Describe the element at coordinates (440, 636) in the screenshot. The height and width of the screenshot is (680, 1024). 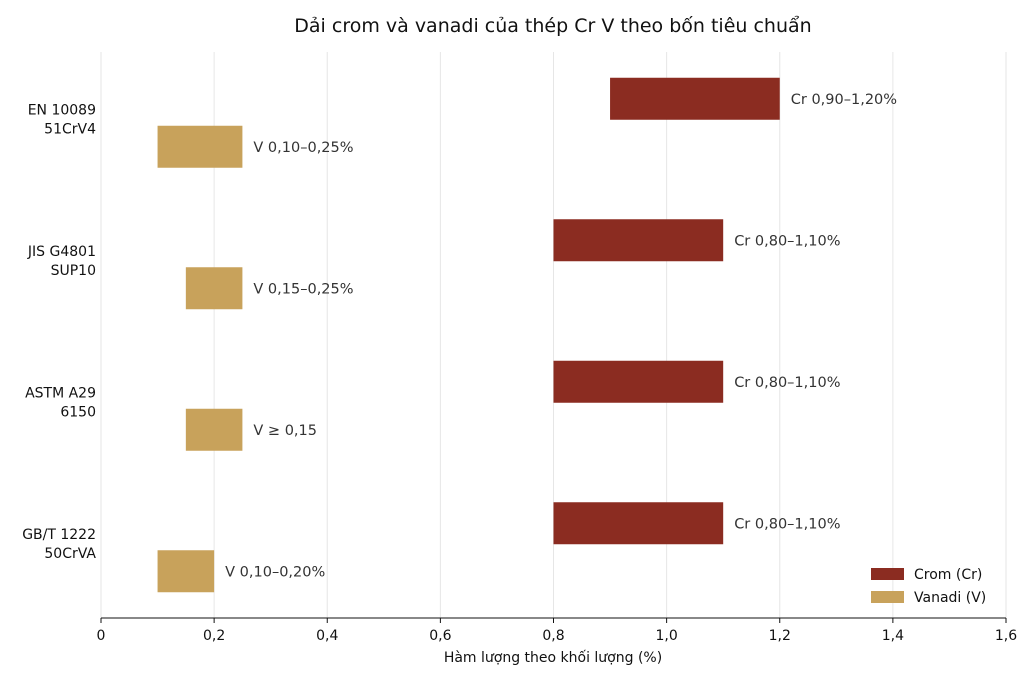
I see `x-tick-label: 0,6` at that location.